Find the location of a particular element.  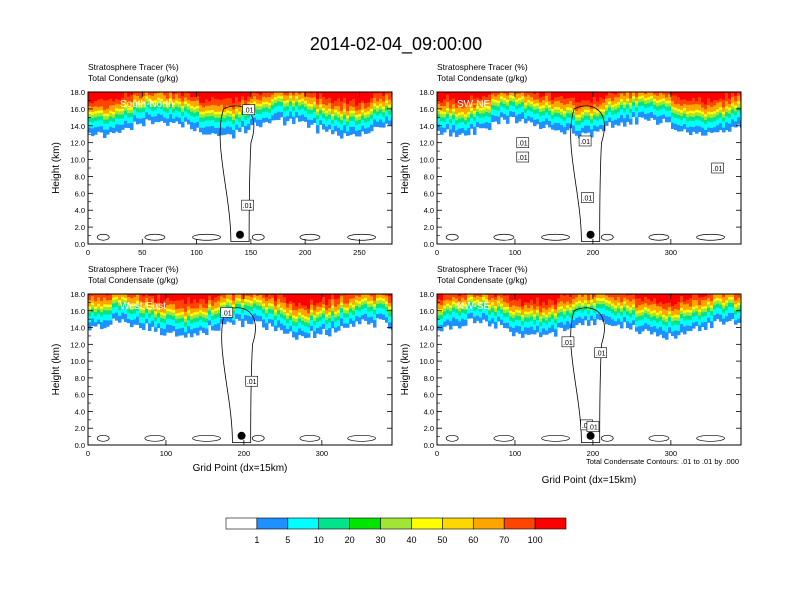

colorbar-label: 70 is located at coordinates (504, 540).